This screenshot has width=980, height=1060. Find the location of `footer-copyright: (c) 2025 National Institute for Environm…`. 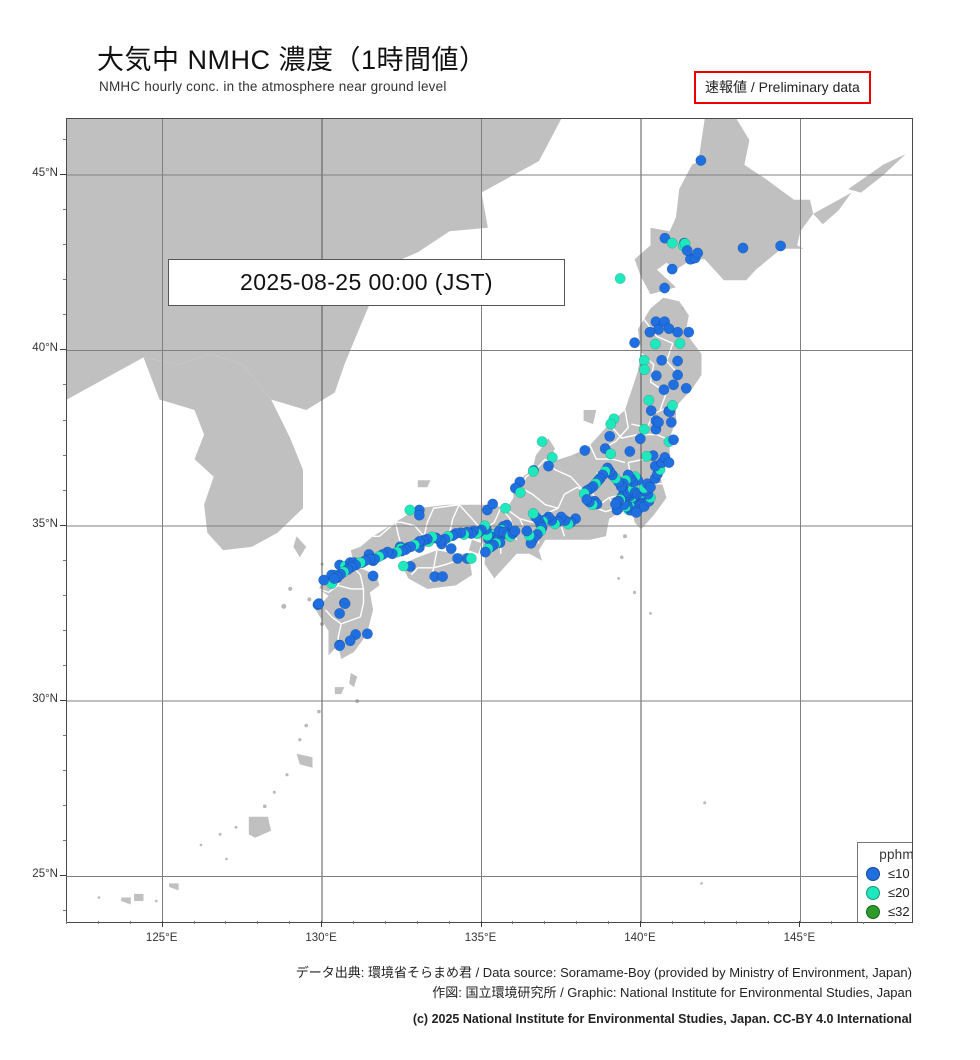

footer-copyright: (c) 2025 National Institute for Environm… is located at coordinates (662, 1019).